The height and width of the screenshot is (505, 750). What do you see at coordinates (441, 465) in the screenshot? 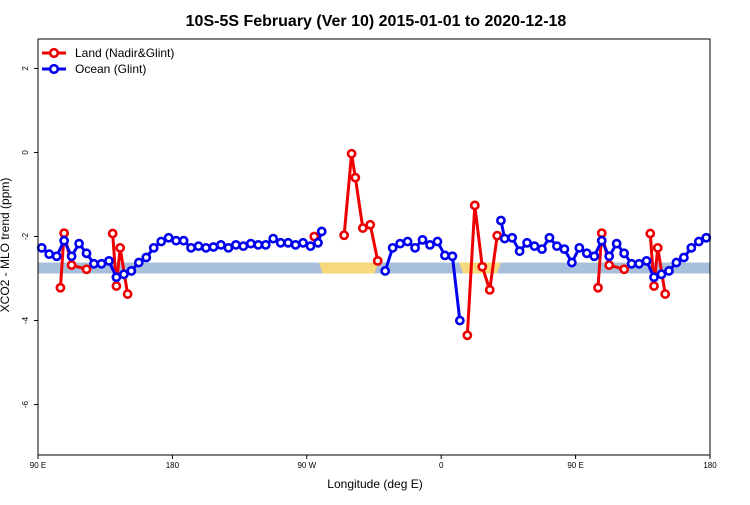
I see `x-tick-label: 0` at bounding box center [441, 465].